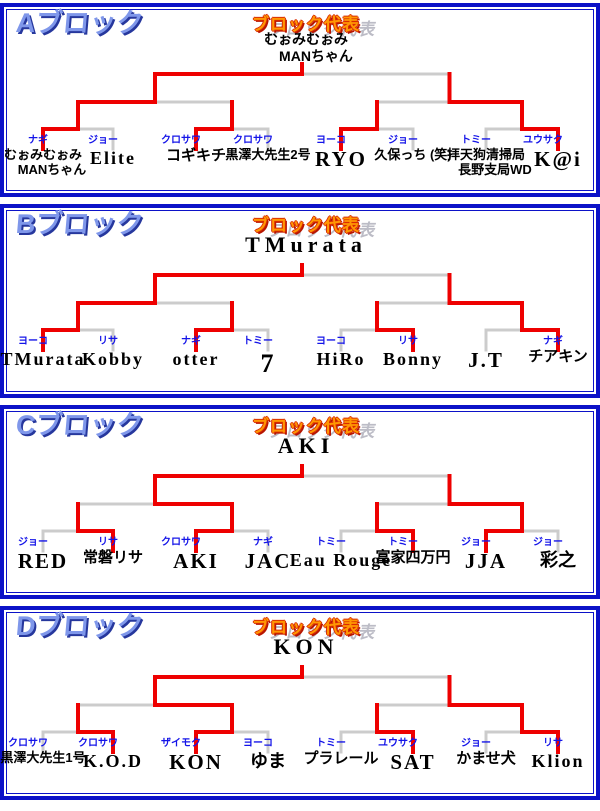  What do you see at coordinates (113, 551) in the screenshot?
I see `player-slot: リサ 常磐リサ` at bounding box center [113, 551].